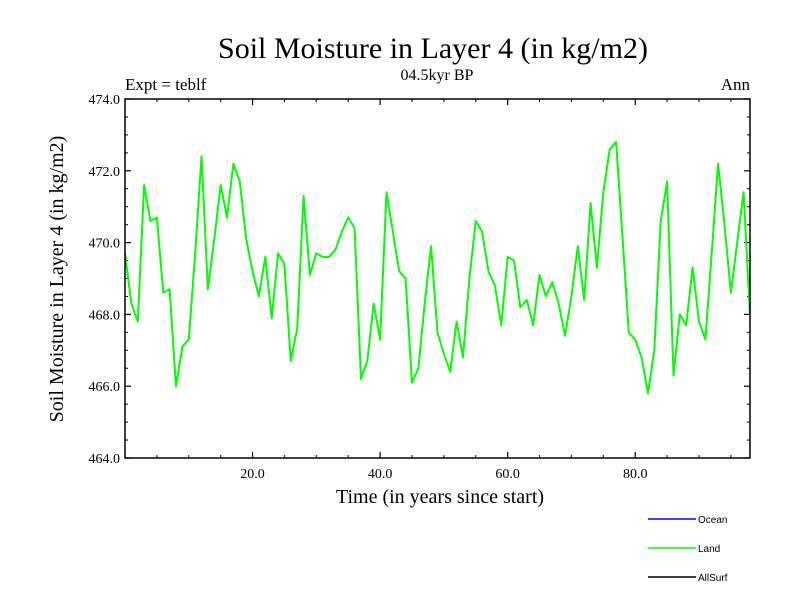  What do you see at coordinates (736, 84) in the screenshot?
I see `season-label: Ann` at bounding box center [736, 84].